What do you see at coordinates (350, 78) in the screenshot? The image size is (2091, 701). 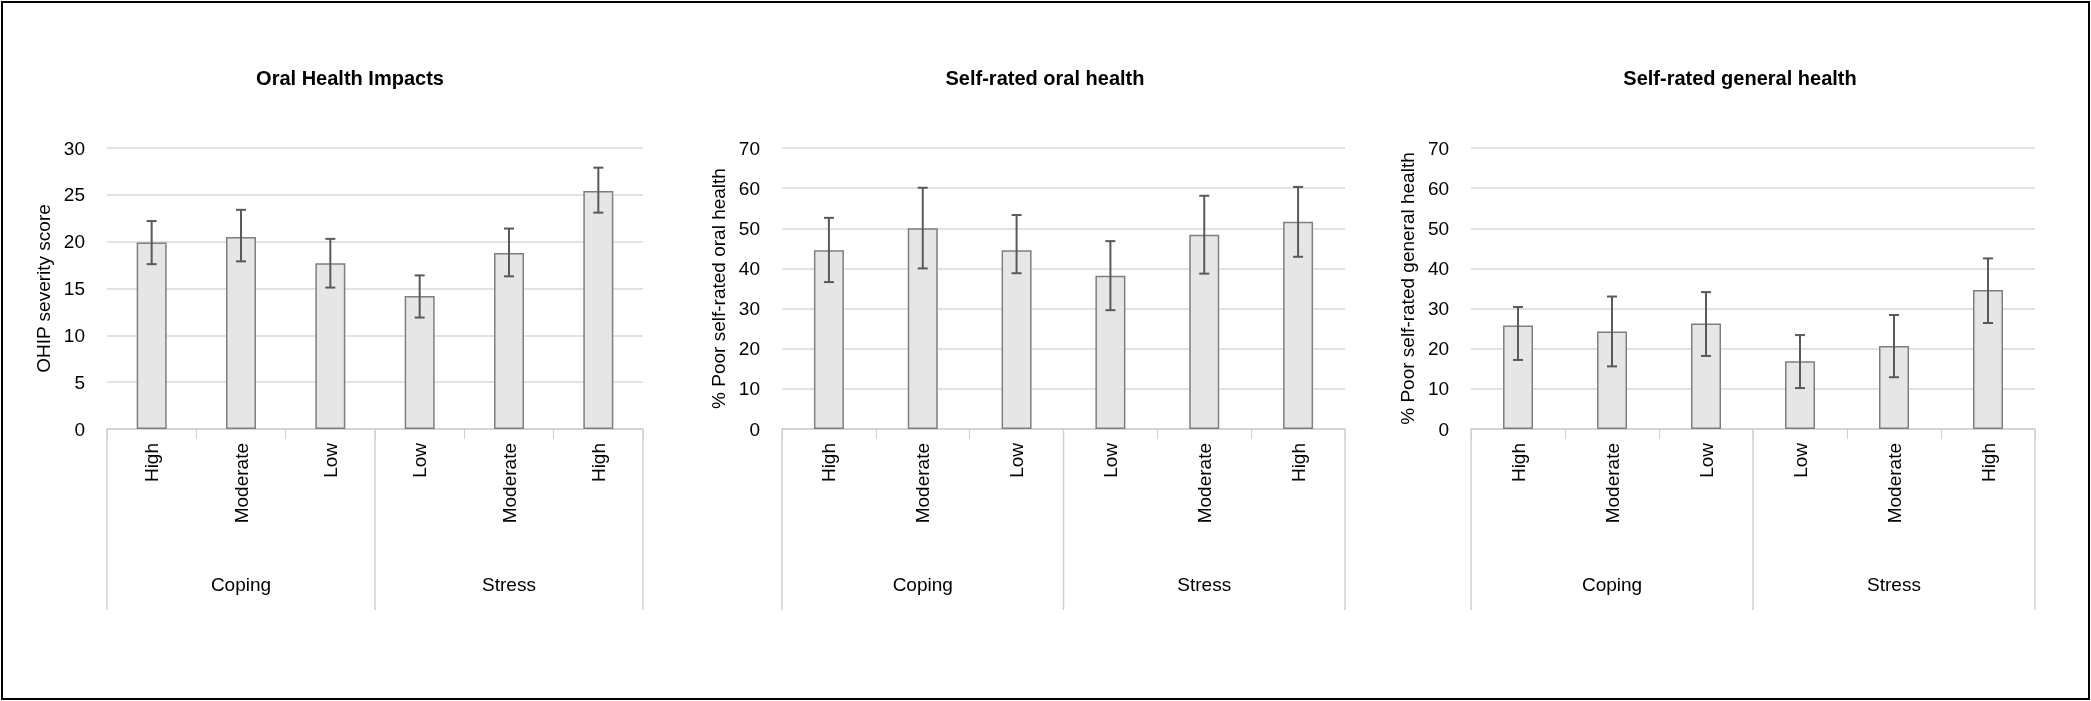 I see `chart-title: Oral Health Impacts` at bounding box center [350, 78].